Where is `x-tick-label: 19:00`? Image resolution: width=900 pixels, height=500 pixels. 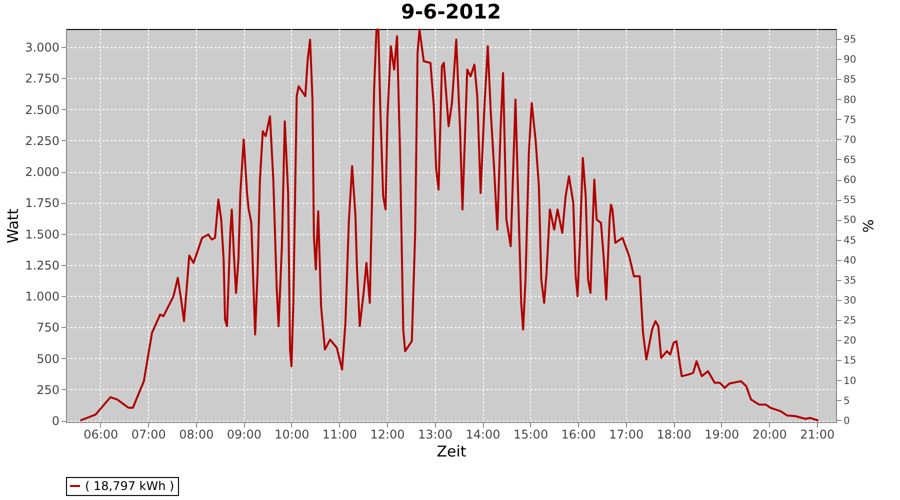
x-tick-label: 19:00 is located at coordinates (722, 435).